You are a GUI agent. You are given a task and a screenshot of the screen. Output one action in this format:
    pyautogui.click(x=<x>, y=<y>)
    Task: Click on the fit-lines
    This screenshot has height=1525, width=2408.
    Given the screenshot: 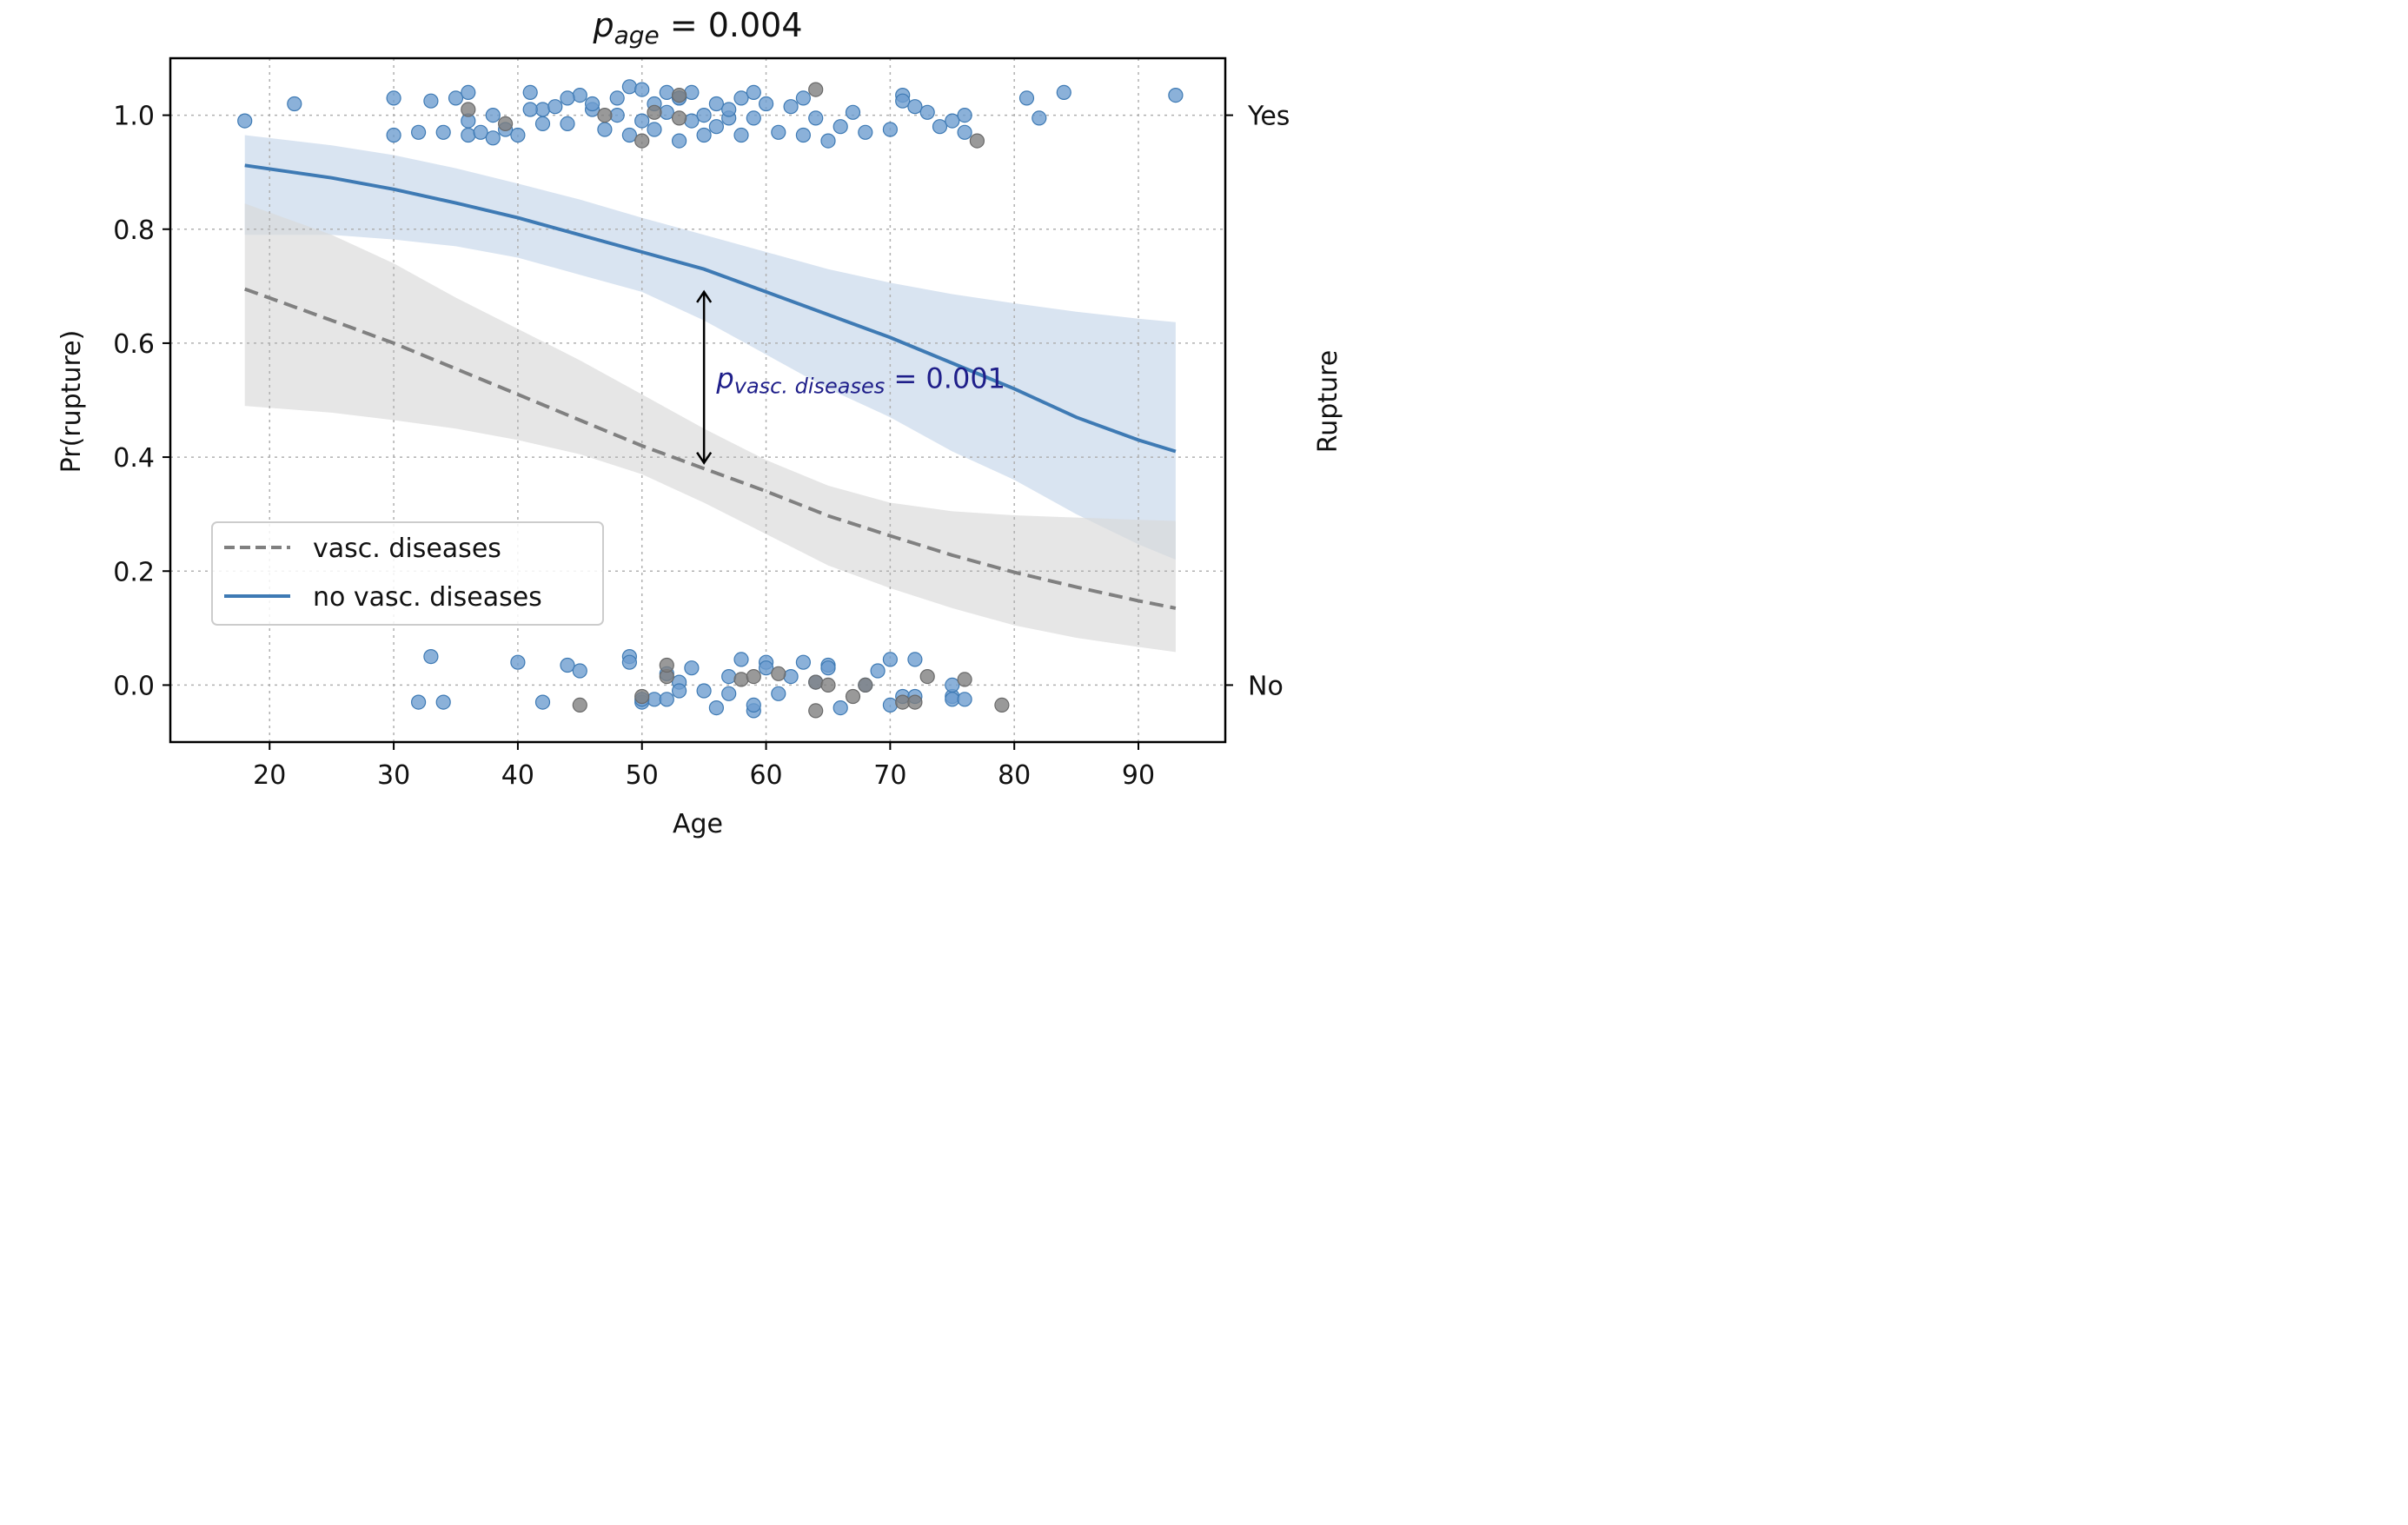 What is the action you would take?
    pyautogui.click(x=710, y=386)
    